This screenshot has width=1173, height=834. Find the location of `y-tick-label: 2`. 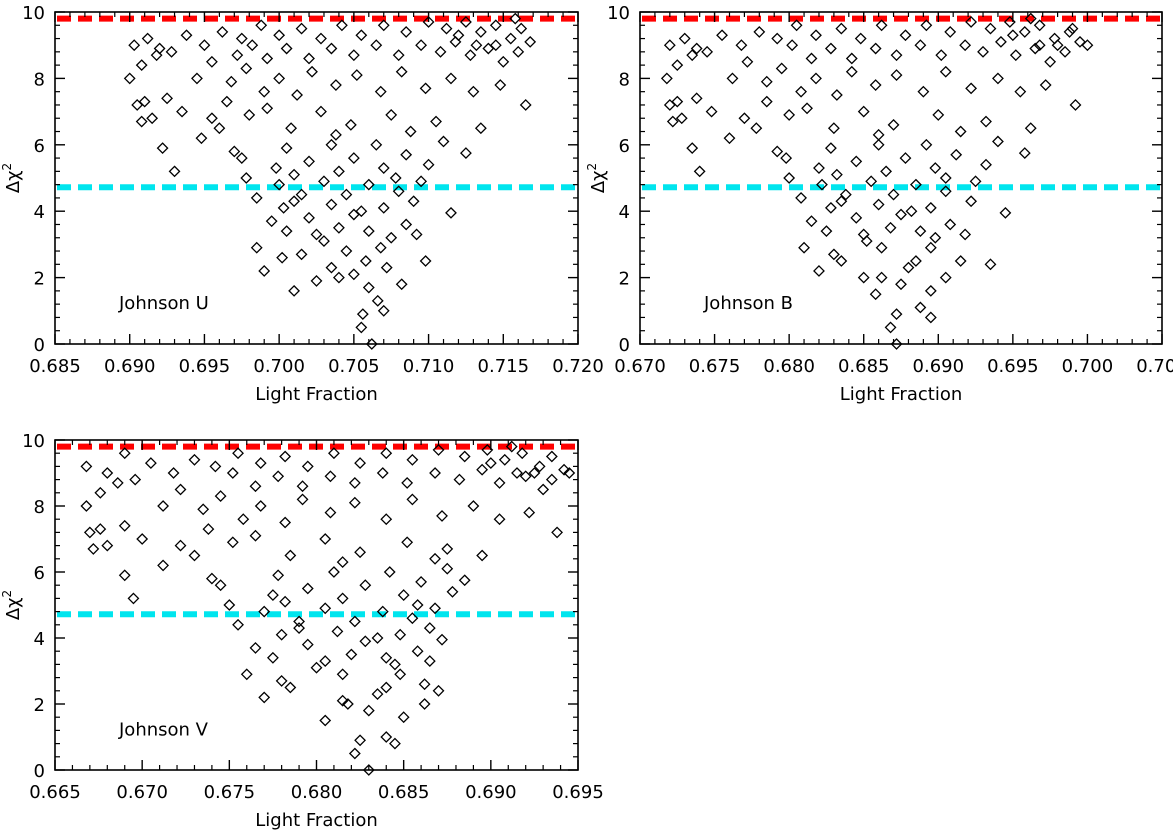

y-tick-label: 2 is located at coordinates (624, 279).